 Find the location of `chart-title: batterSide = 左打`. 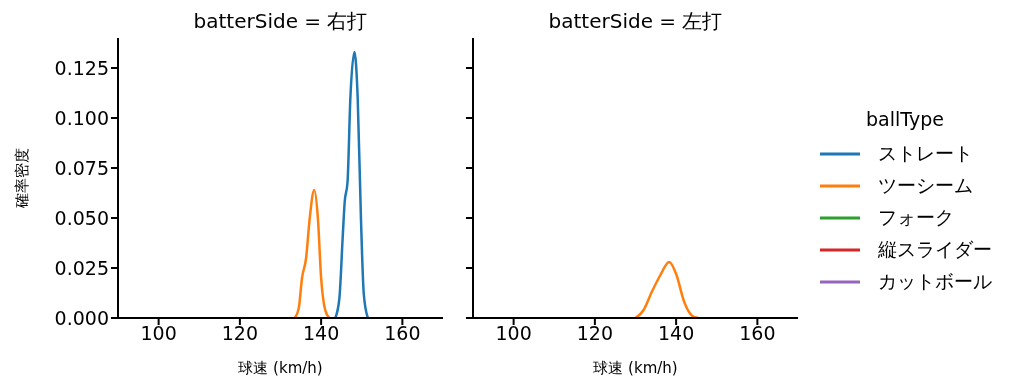

chart-title: batterSide = 左打 is located at coordinates (635, 21).